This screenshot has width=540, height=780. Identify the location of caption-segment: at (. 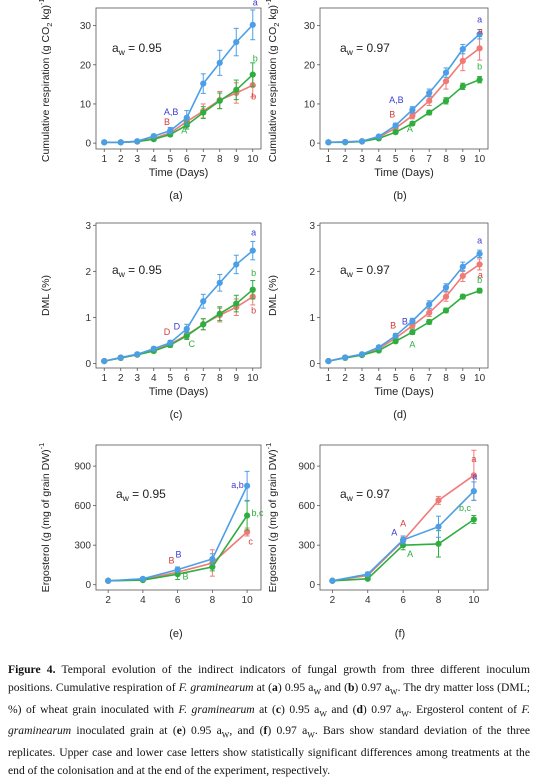
(265, 709).